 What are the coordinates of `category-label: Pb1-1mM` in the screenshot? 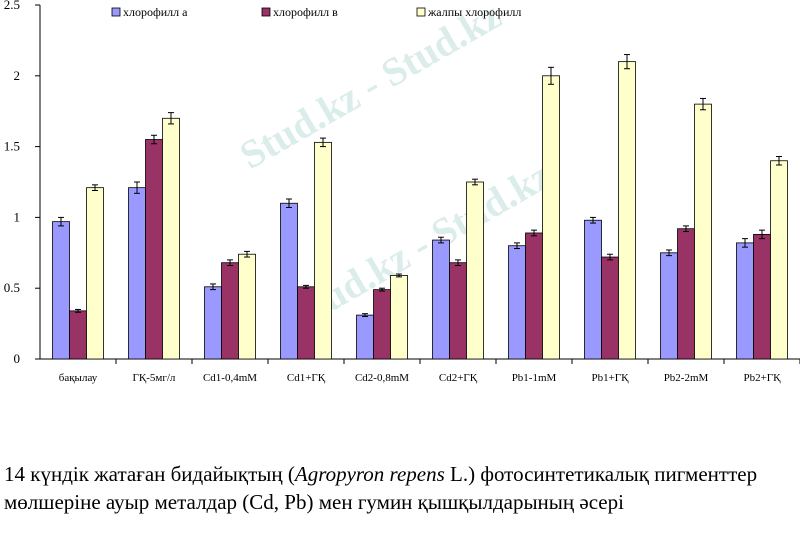 It's located at (534, 378).